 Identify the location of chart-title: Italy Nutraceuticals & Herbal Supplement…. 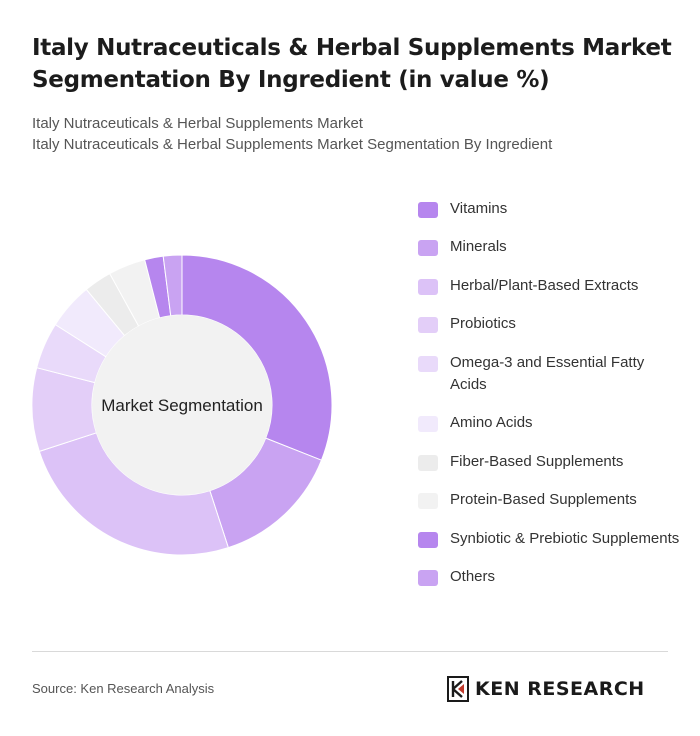
(352, 64).